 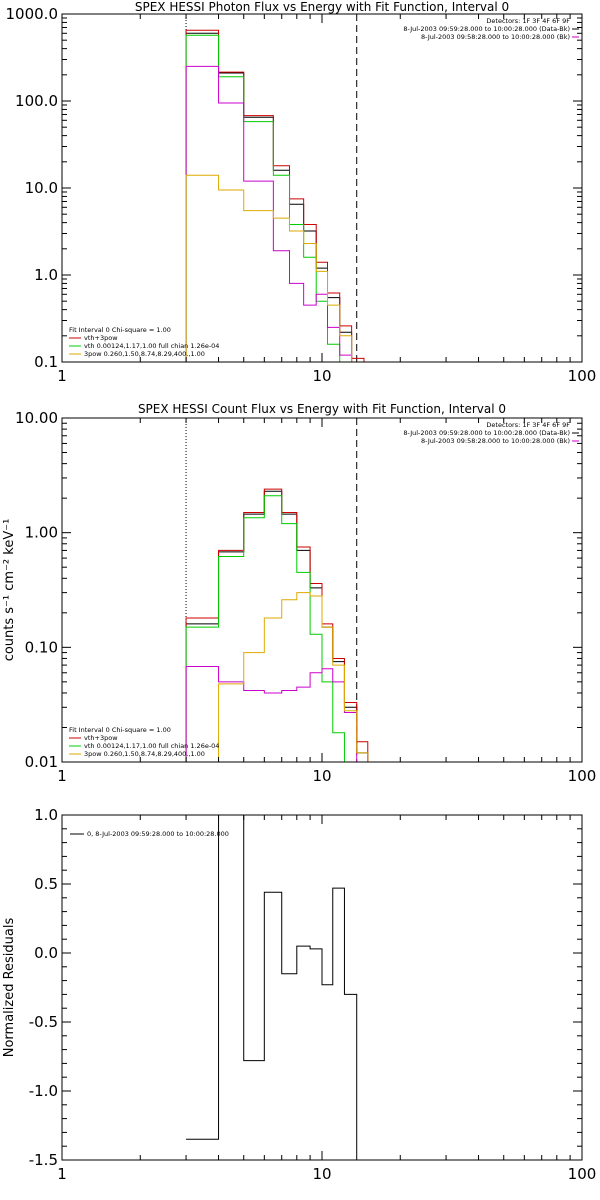 What do you see at coordinates (43, 1160) in the screenshot?
I see `y-tick-label: -1.5` at bounding box center [43, 1160].